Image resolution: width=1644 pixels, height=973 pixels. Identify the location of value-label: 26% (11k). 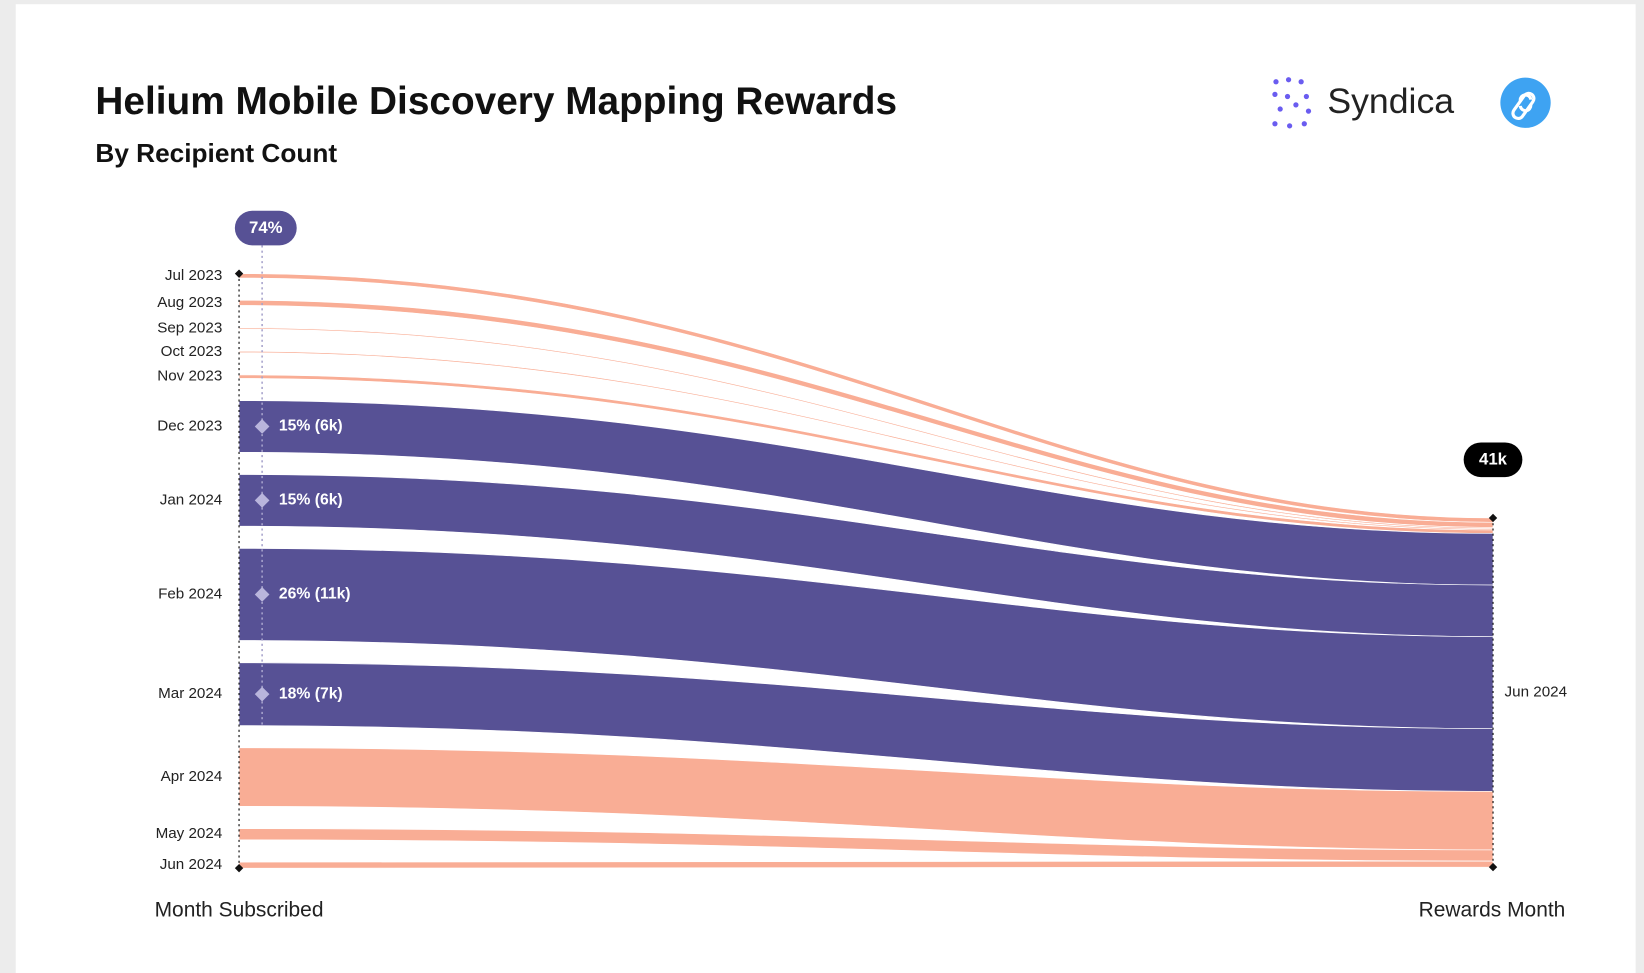
(315, 594).